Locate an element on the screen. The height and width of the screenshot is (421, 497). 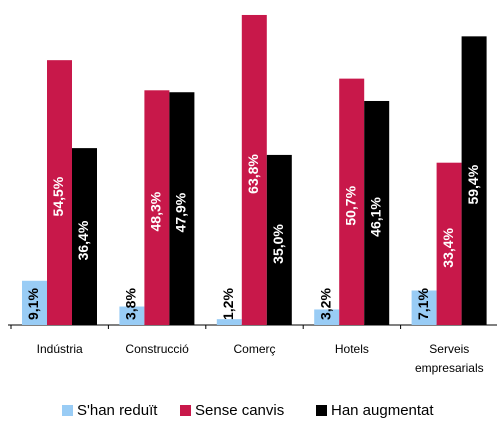
value-label: 47,9% is located at coordinates (181, 212).